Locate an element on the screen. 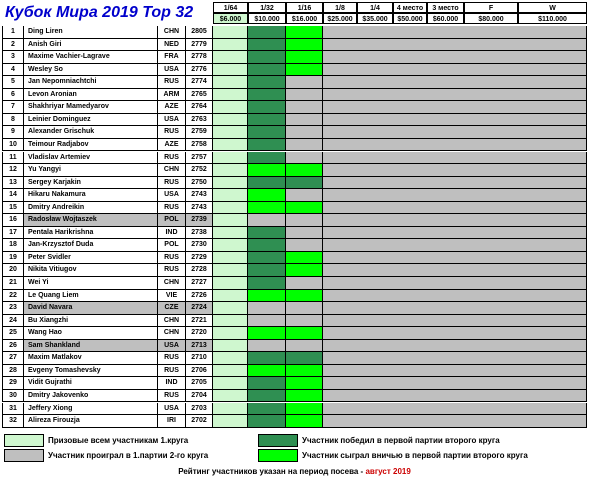 Image resolution: width=589 pixels, height=478 pixels. player-seed: 6 is located at coordinates (13, 95).